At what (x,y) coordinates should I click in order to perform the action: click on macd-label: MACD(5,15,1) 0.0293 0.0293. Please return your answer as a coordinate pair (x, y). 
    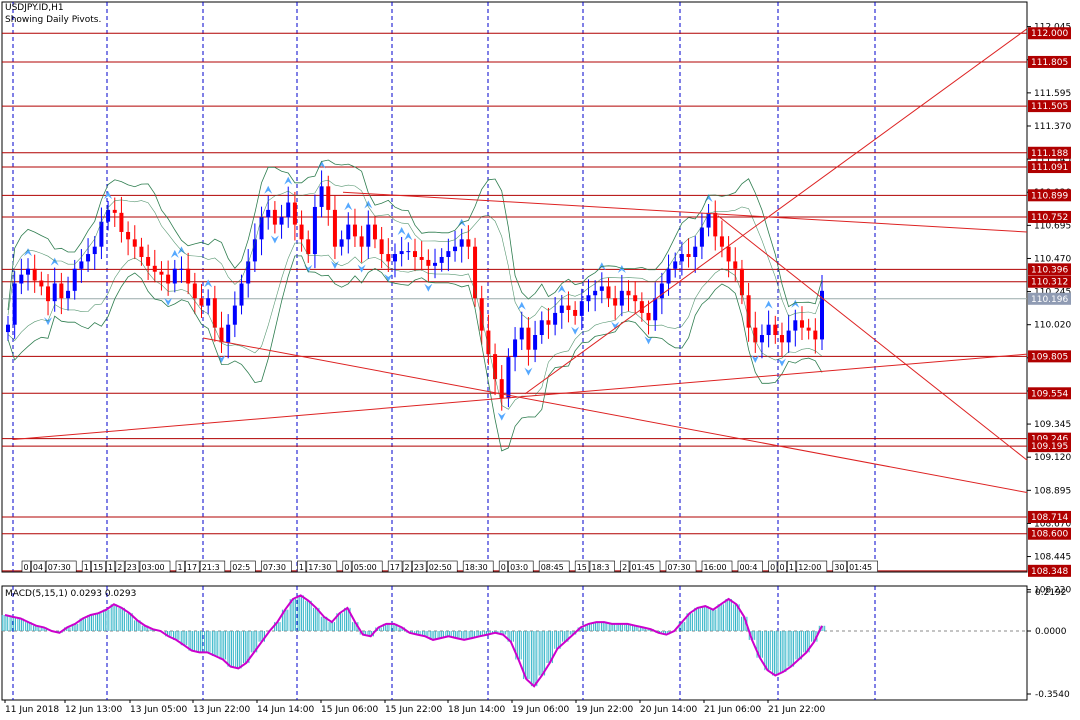
    Looking at the image, I should click on (71, 594).